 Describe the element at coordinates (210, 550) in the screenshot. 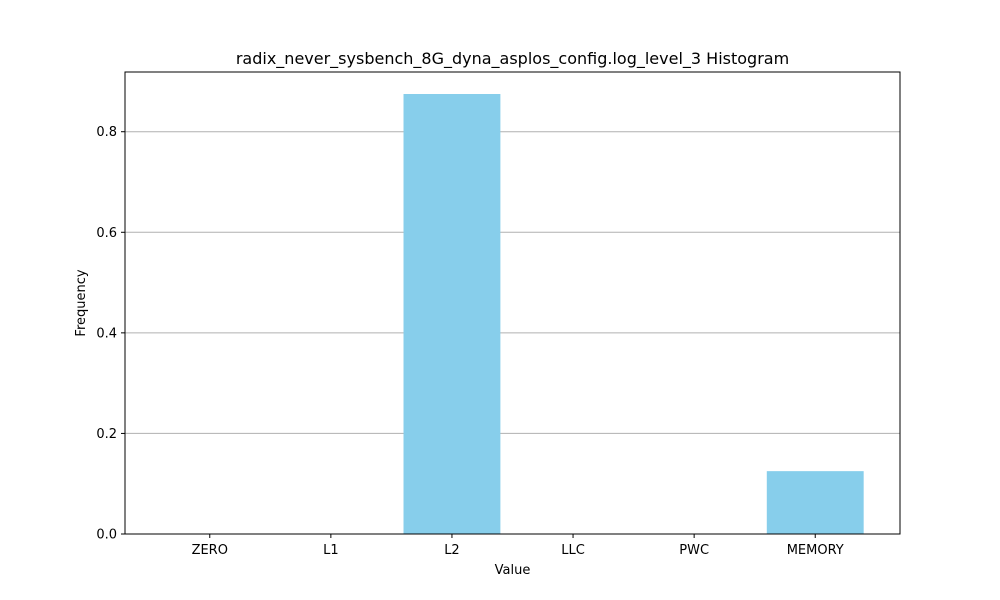

I see `x-tick-label: ZERO` at that location.